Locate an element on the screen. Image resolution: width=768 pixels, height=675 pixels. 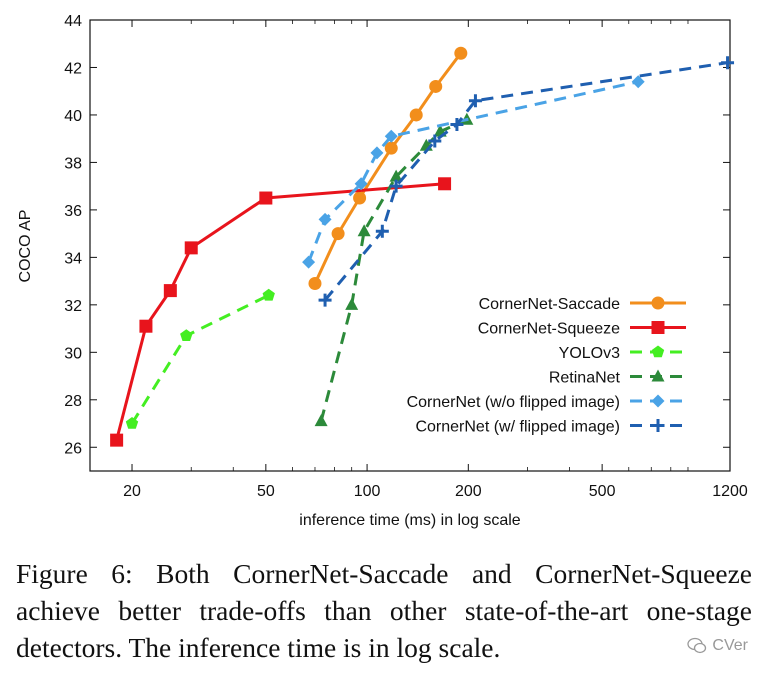
x-tick-label: 50 is located at coordinates (266, 491).